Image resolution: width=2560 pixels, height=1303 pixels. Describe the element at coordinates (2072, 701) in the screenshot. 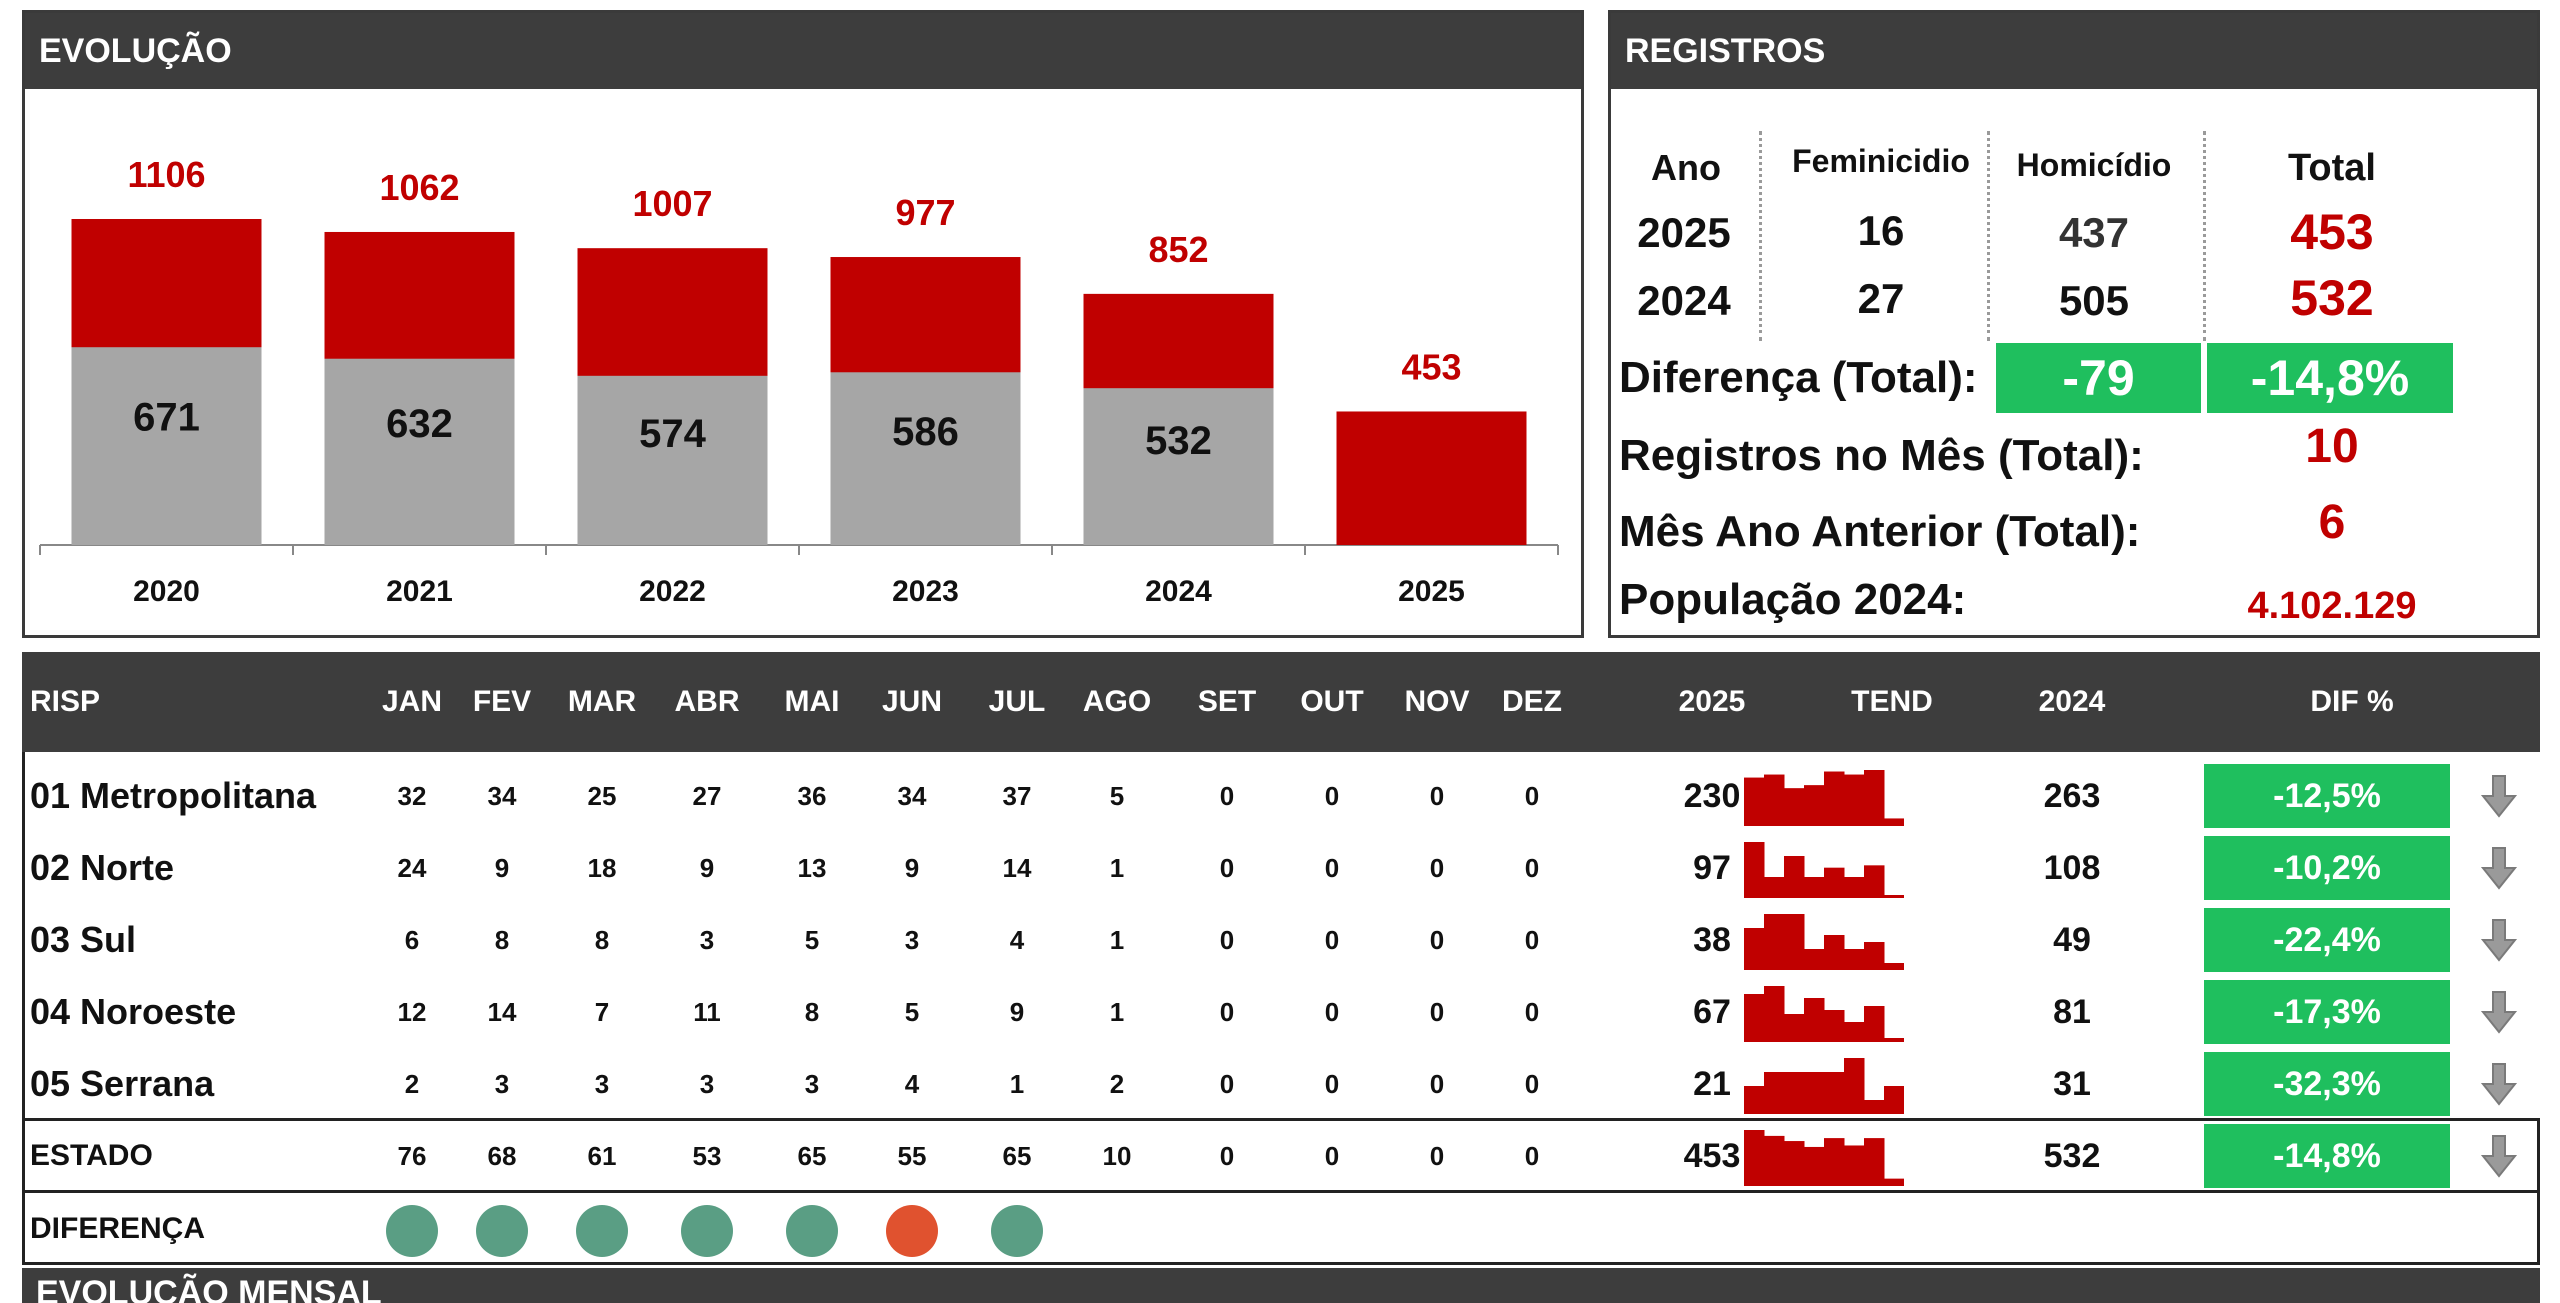

I see `column-header: 2024` at that location.